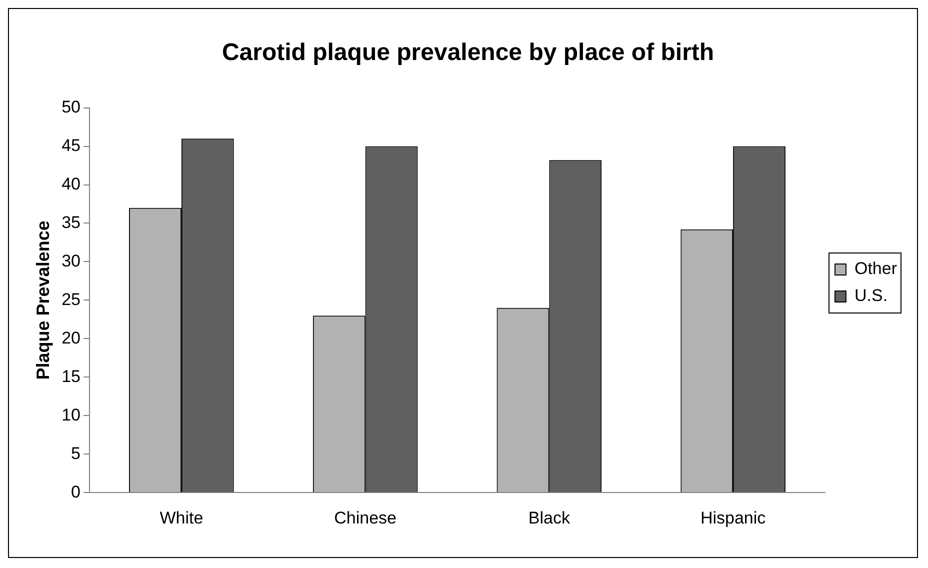  Describe the element at coordinates (71, 299) in the screenshot. I see `y-tick-label: 25` at that location.